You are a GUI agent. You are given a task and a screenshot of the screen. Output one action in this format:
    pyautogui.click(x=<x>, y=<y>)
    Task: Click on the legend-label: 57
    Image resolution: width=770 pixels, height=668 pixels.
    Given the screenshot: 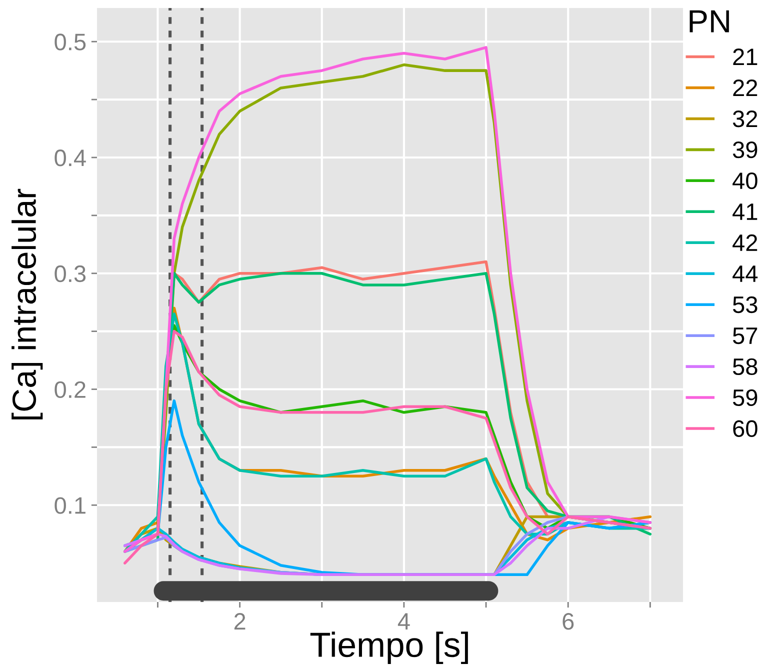 What is the action you would take?
    pyautogui.click(x=745, y=336)
    